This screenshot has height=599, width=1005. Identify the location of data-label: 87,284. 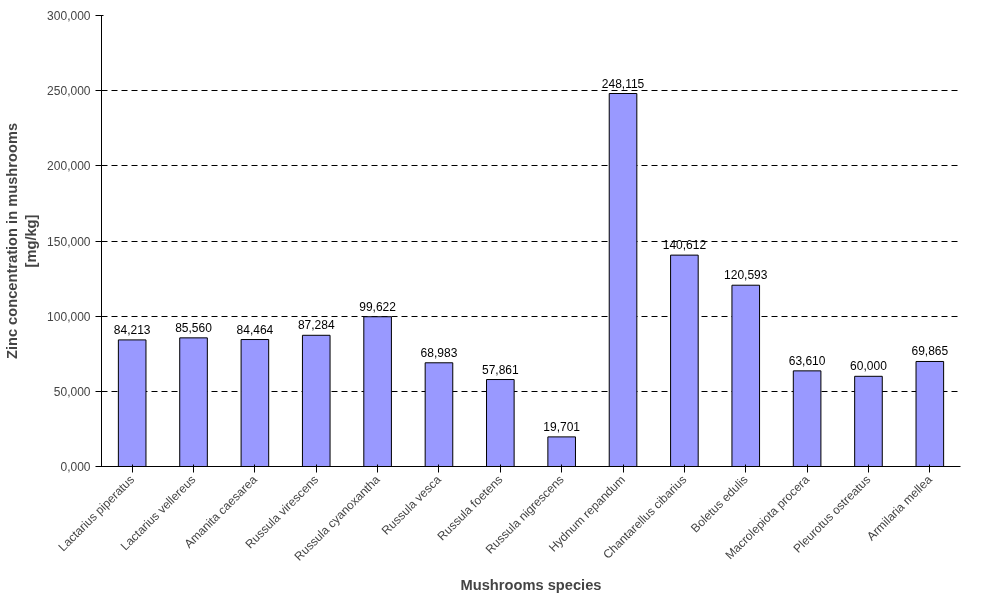
(316, 325).